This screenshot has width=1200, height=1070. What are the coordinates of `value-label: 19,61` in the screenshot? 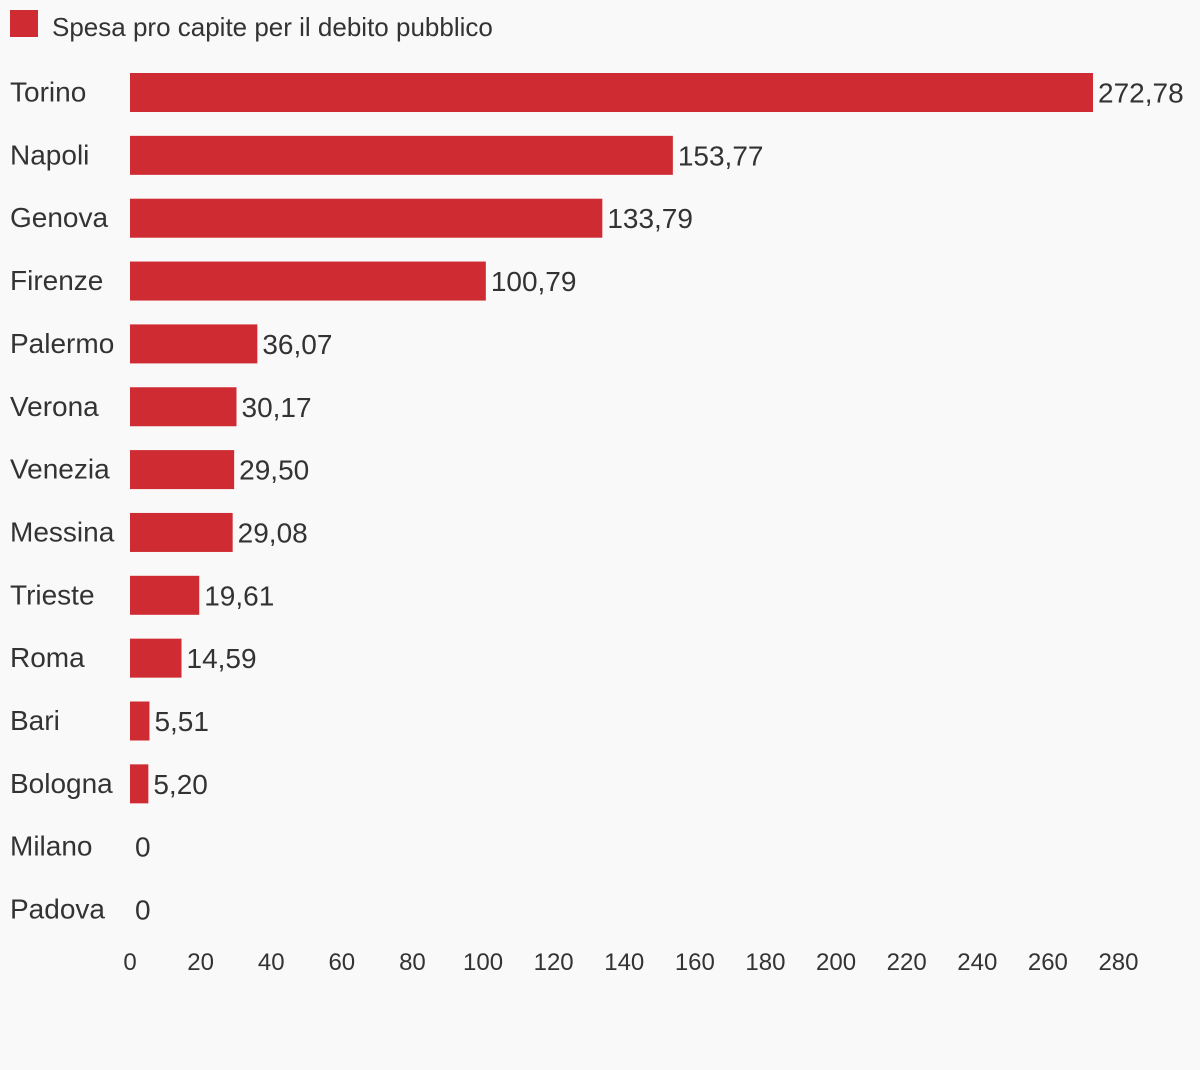 It's located at (239, 595).